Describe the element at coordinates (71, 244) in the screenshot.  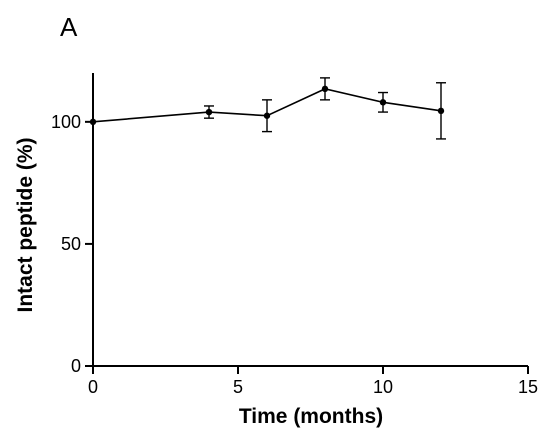
I see `y-tick-label: 50` at that location.